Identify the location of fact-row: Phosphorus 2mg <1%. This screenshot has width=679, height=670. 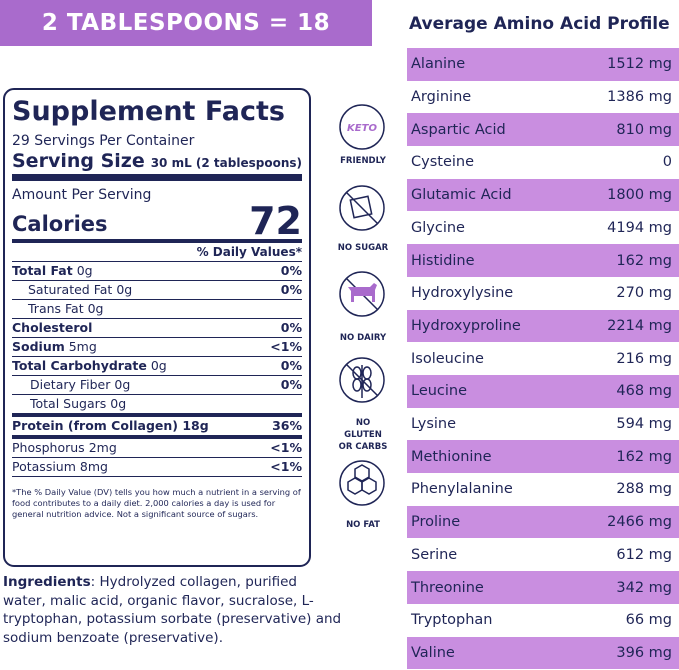
(157, 448).